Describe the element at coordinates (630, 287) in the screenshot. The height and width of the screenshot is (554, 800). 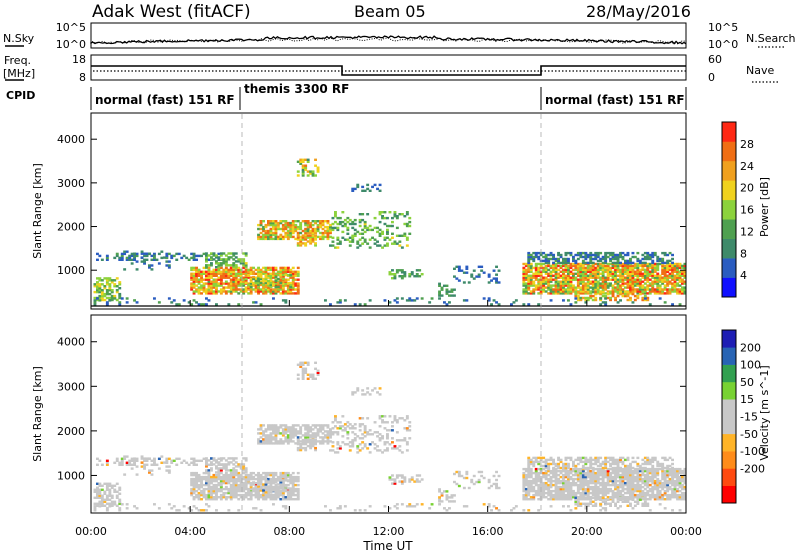
I see `power-cell-1924` at that location.